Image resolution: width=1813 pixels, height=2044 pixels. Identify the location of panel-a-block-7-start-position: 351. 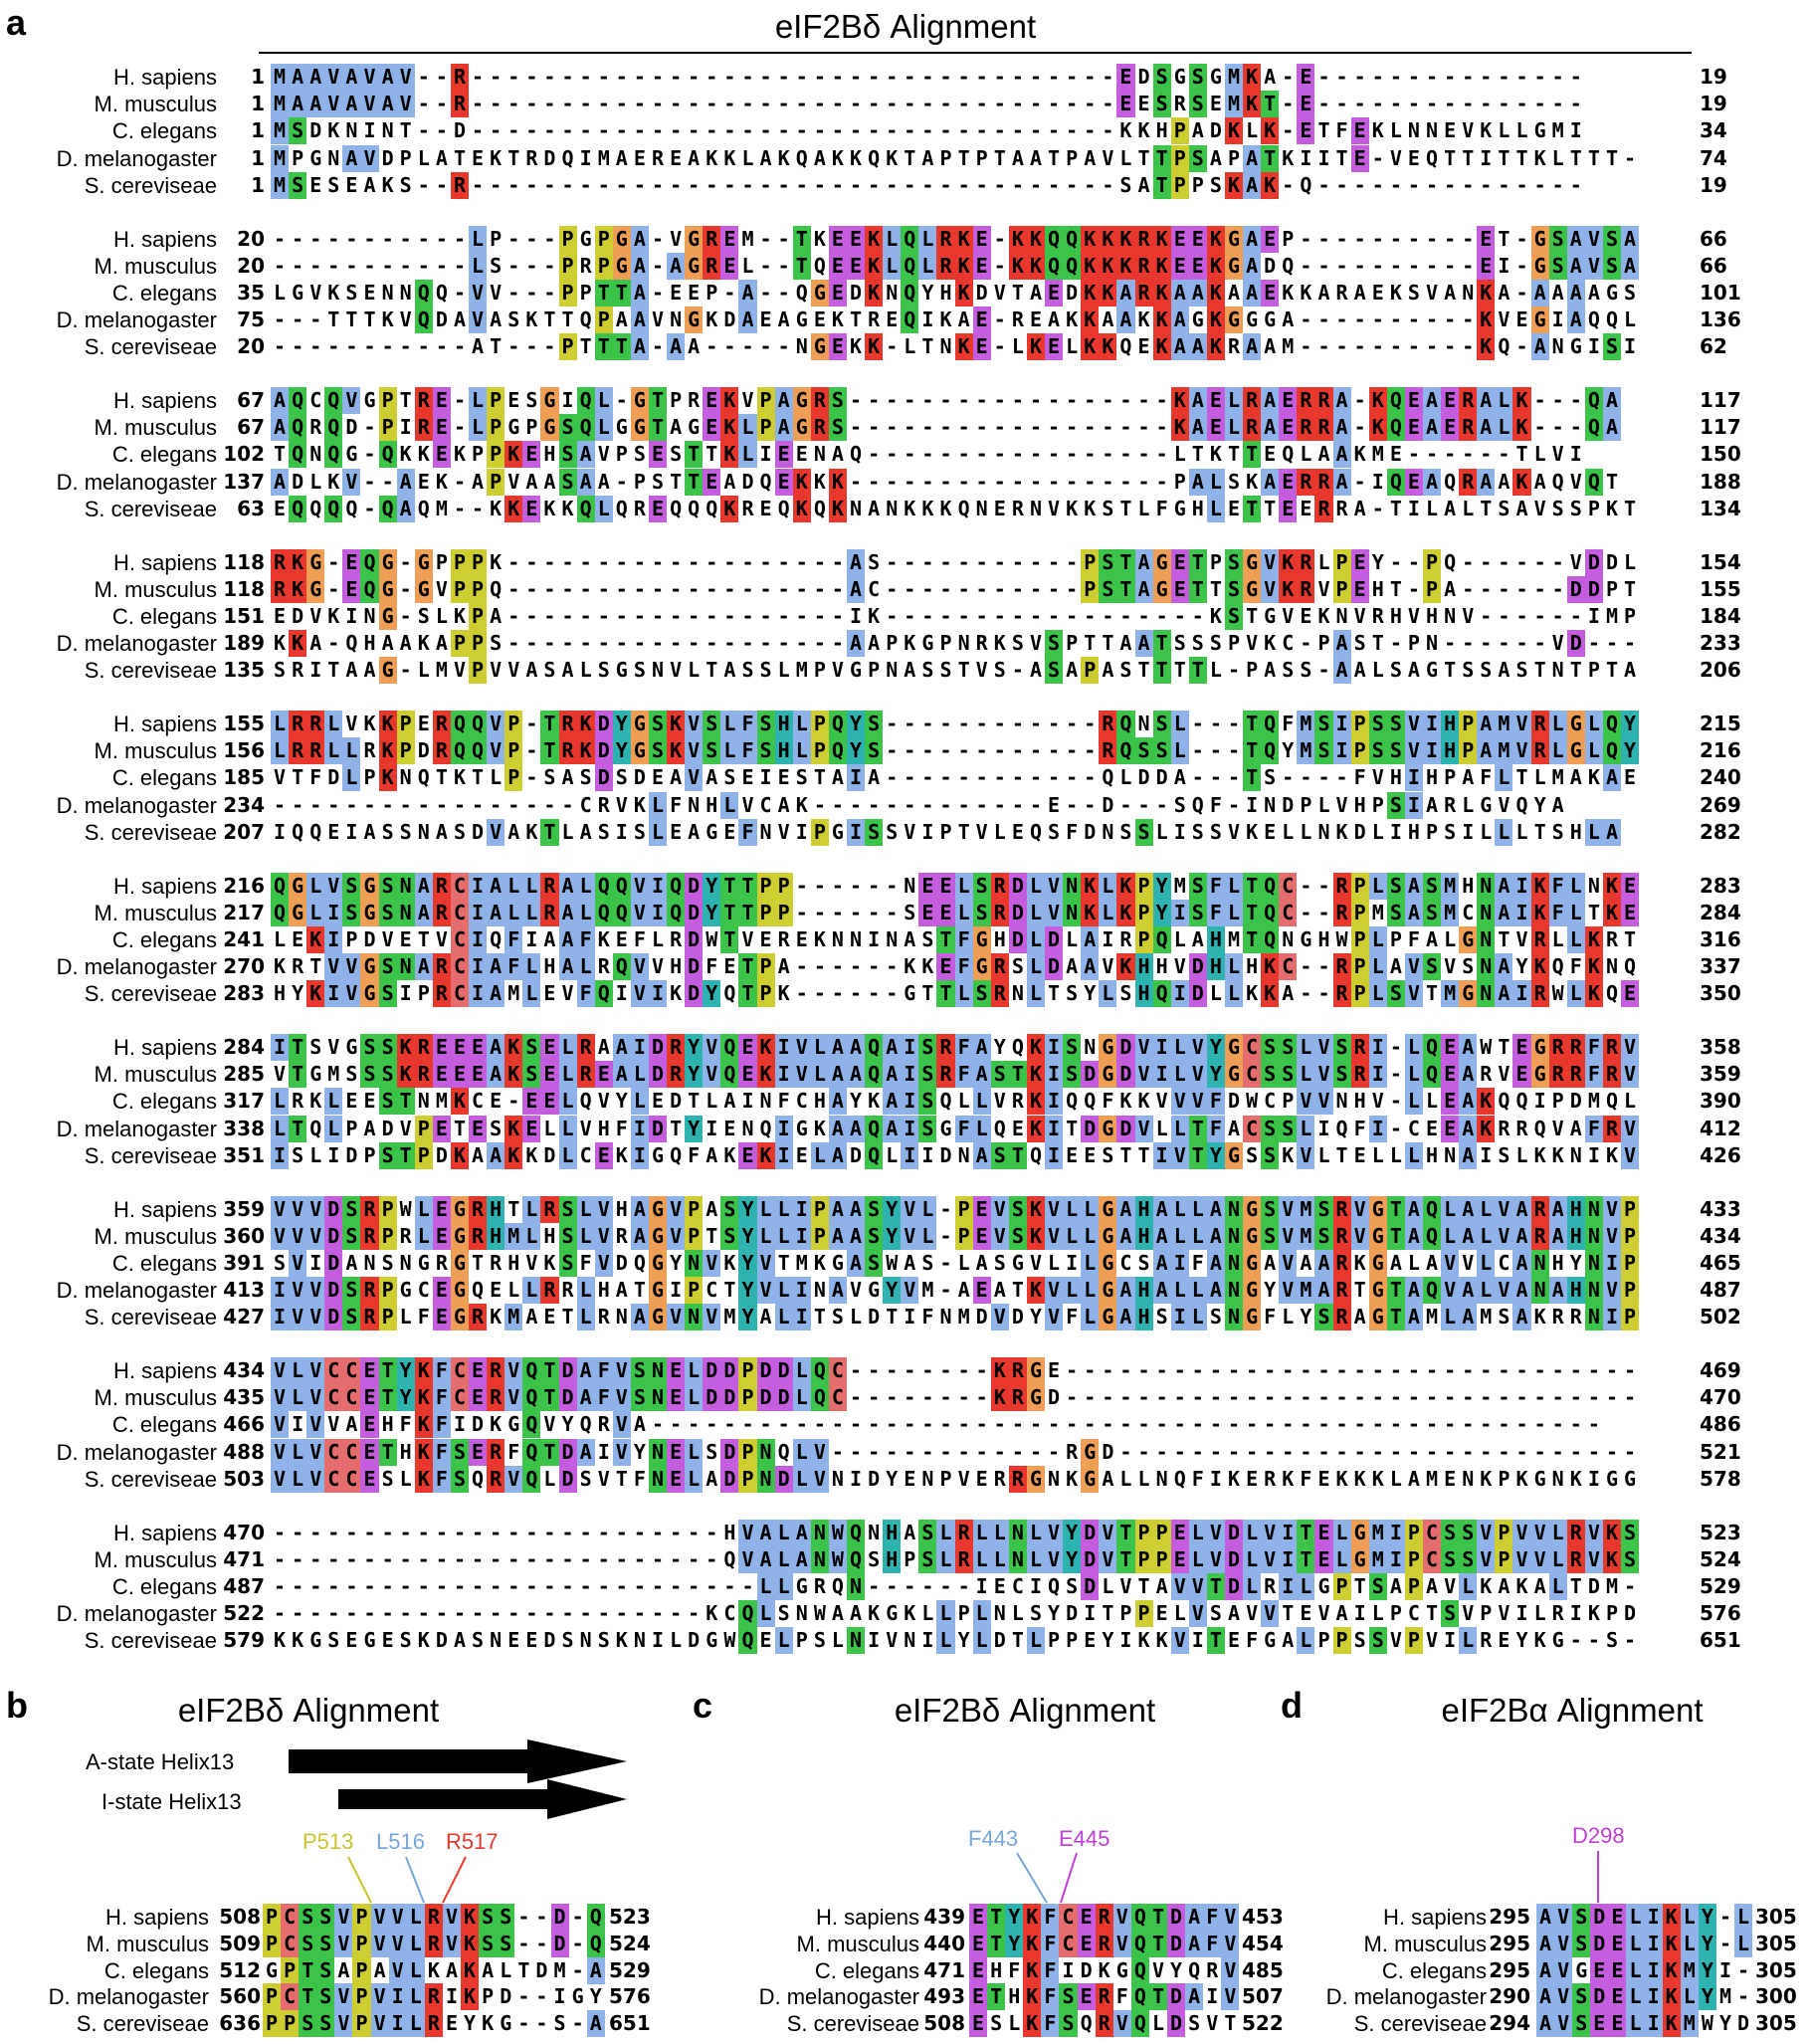
(244, 1154).